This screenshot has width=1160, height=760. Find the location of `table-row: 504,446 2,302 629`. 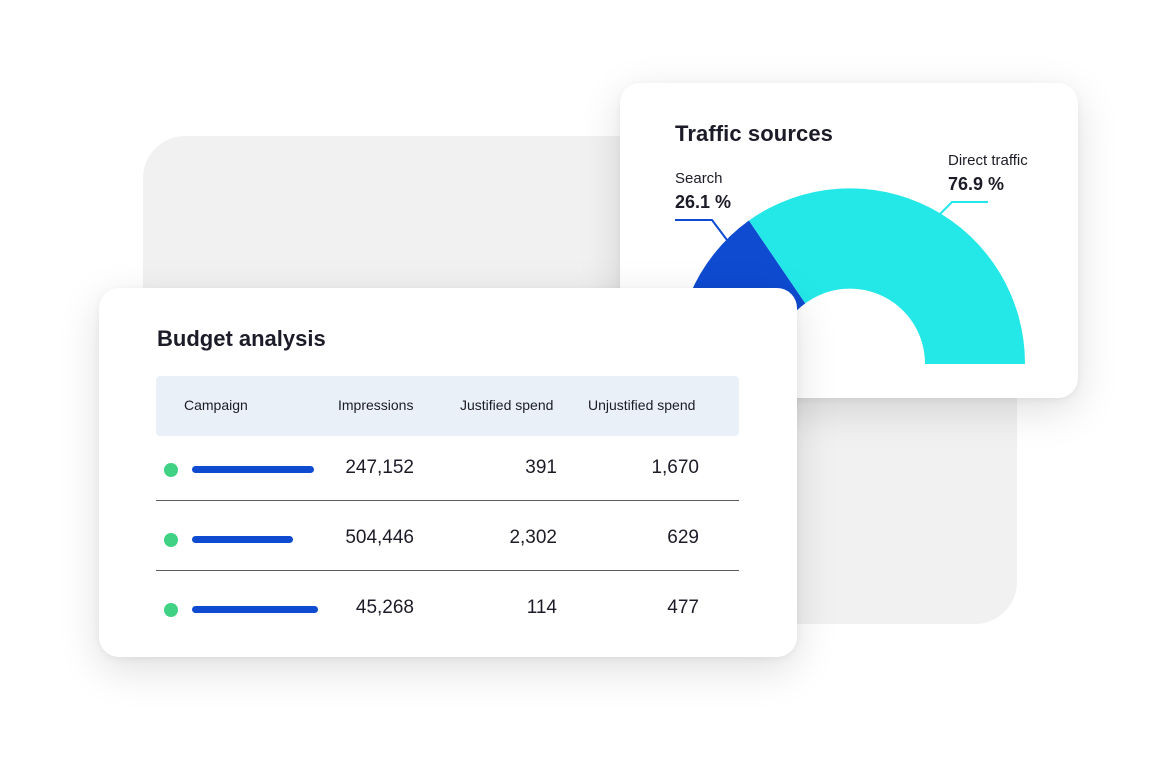

table-row: 504,446 2,302 629 is located at coordinates (447, 536).